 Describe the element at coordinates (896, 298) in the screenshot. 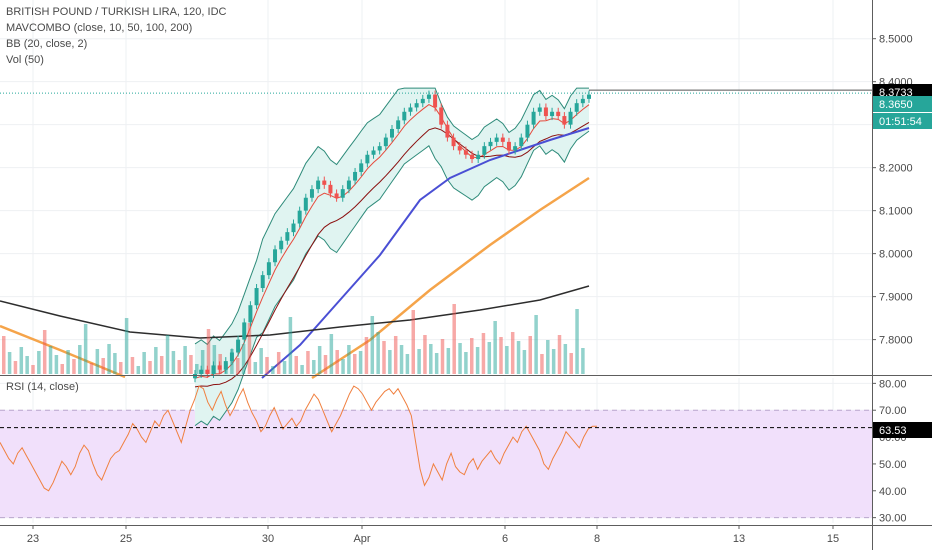

I see `y-tick-label: 7.9000` at that location.